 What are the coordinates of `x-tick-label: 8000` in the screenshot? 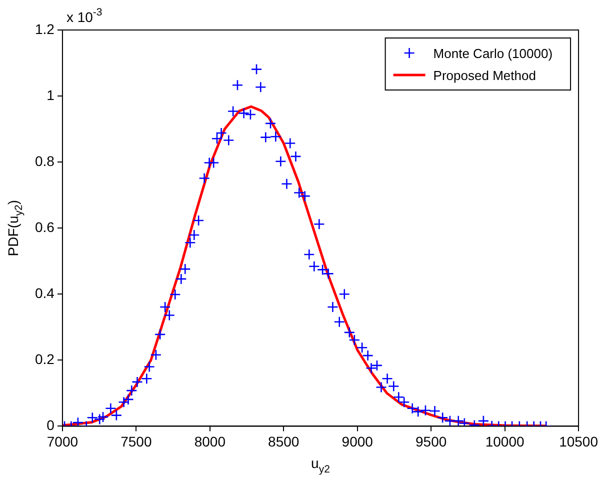 It's located at (210, 441).